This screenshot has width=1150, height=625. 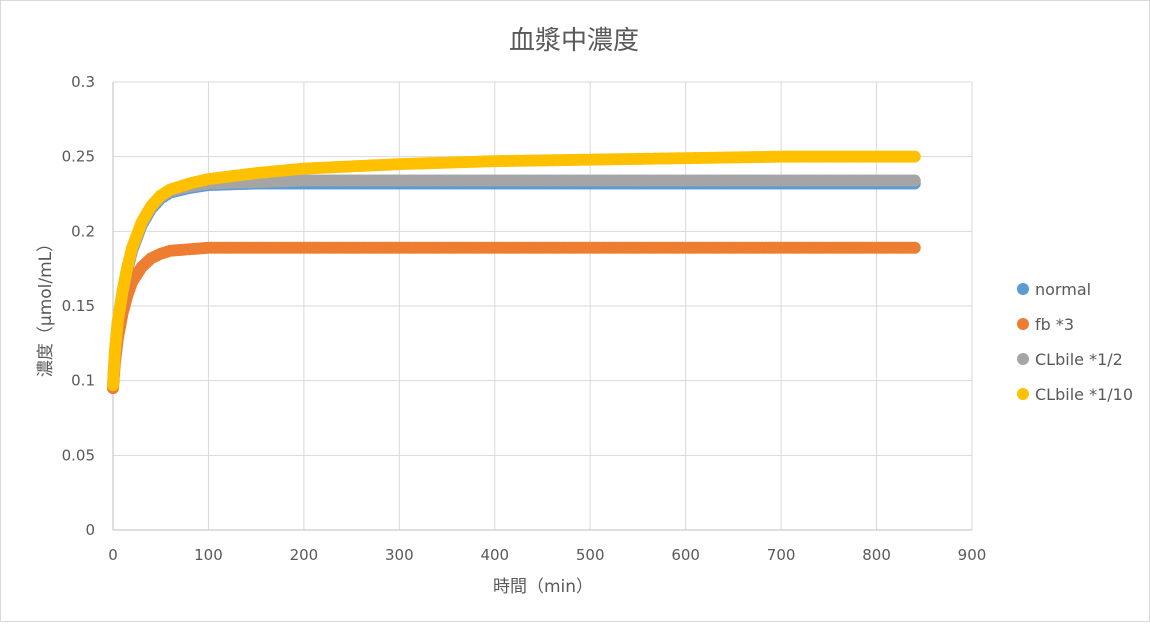 I want to click on y-tick-label: 0.05, so click(x=78, y=455).